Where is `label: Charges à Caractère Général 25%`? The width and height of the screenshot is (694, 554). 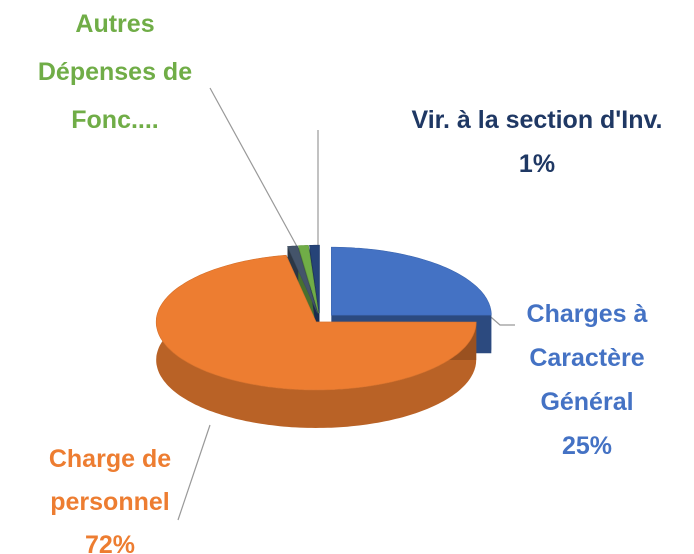 label: Charges à Caractère Général 25% is located at coordinates (587, 380).